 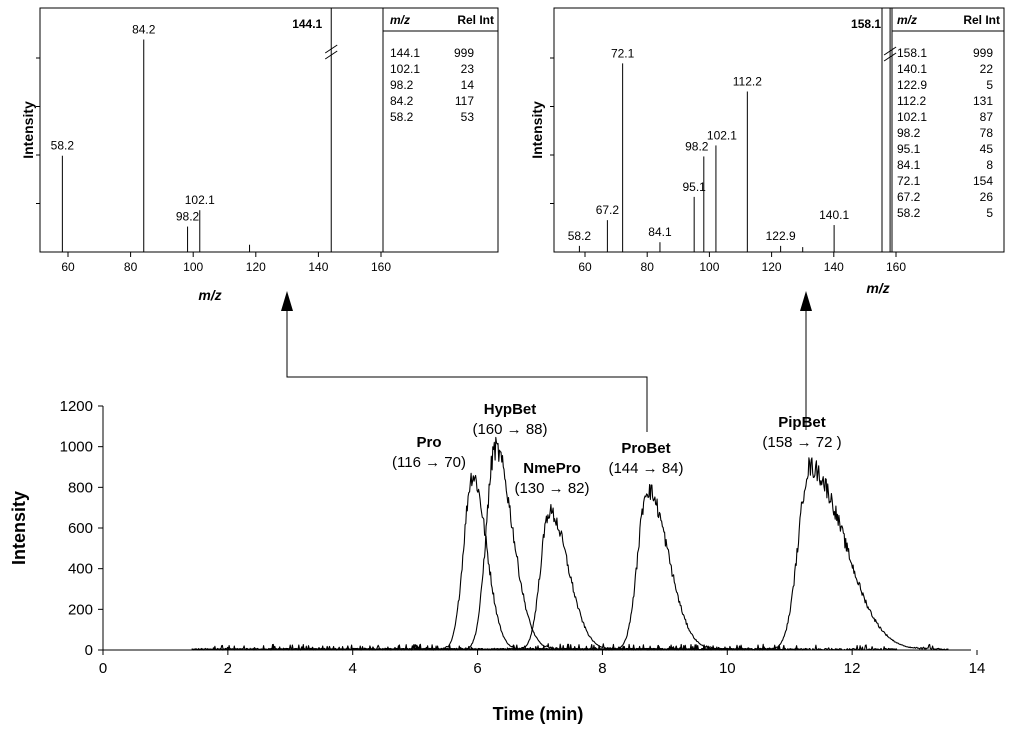 What do you see at coordinates (909, 165) in the screenshot?
I see `table-cell-mz: 84.1` at bounding box center [909, 165].